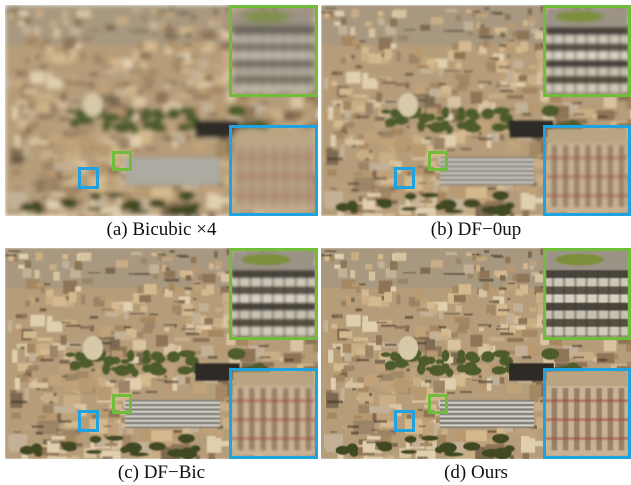 The height and width of the screenshot is (485, 631). What do you see at coordinates (161, 472) in the screenshot?
I see `caption-c: (c) DF−Bic` at bounding box center [161, 472].